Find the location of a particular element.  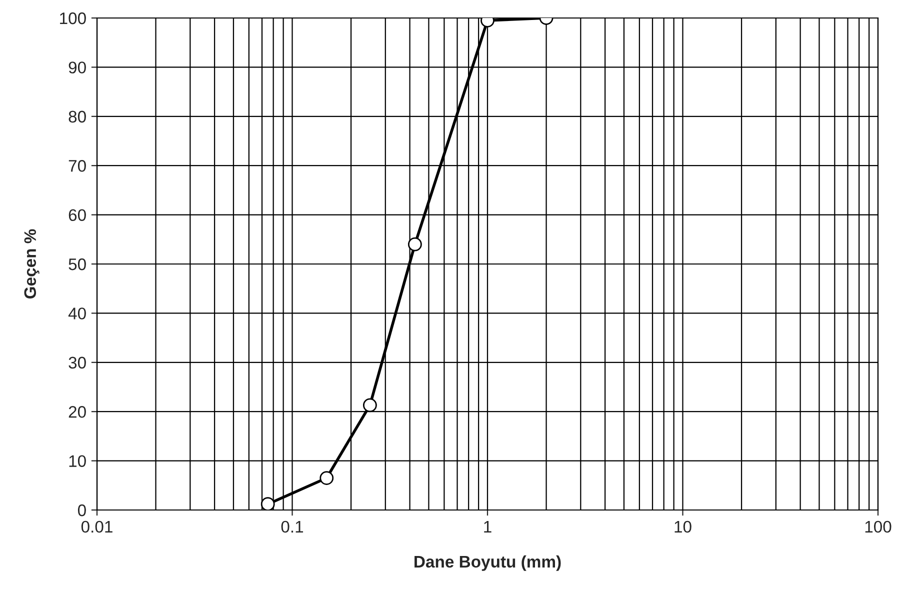

y-tick-label: 20 is located at coordinates (77, 412).